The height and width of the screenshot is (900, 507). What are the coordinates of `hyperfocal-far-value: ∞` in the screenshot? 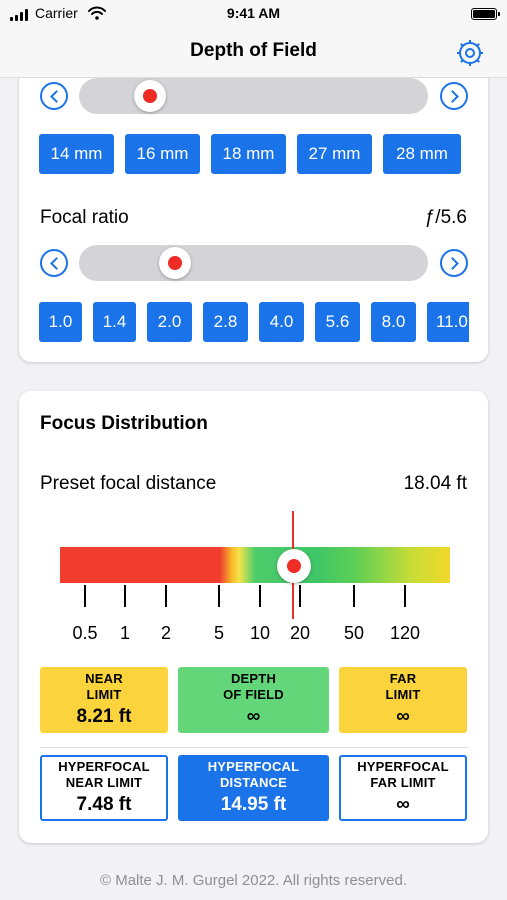 It's located at (403, 804).